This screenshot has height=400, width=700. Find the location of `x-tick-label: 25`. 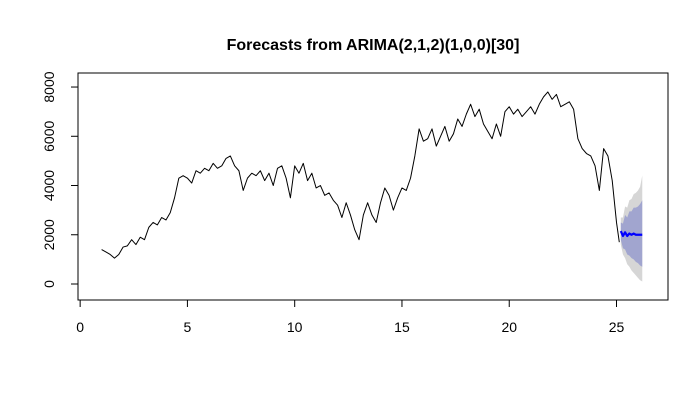

x-tick-label: 25 is located at coordinates (617, 327).